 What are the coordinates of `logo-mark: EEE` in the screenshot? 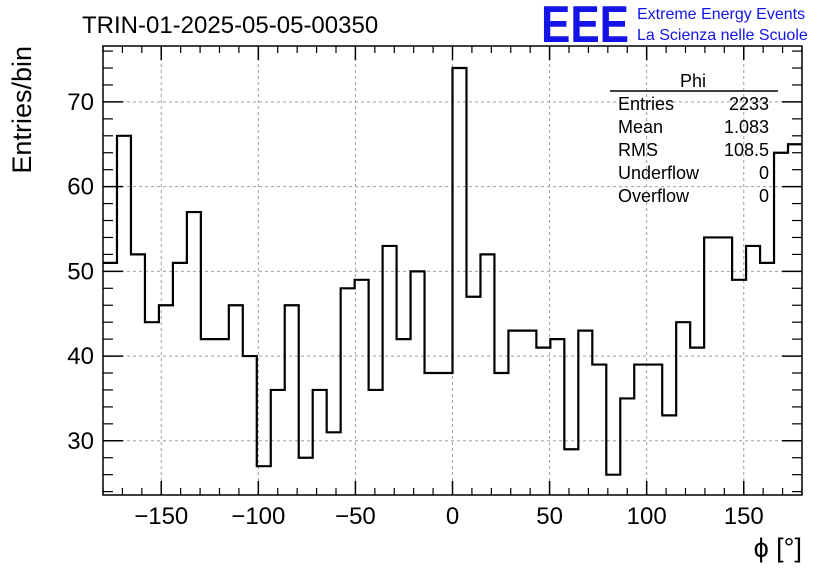 It's located at (585, 27).